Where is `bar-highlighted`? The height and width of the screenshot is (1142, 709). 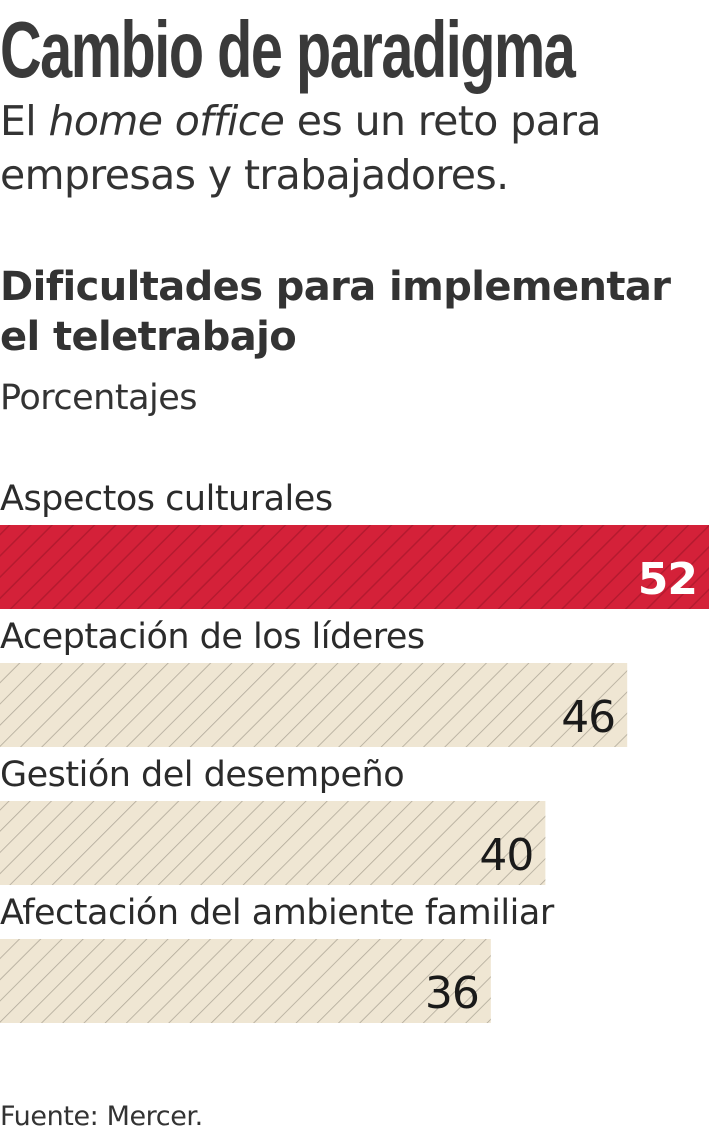
bar-highlighted is located at coordinates (354, 567).